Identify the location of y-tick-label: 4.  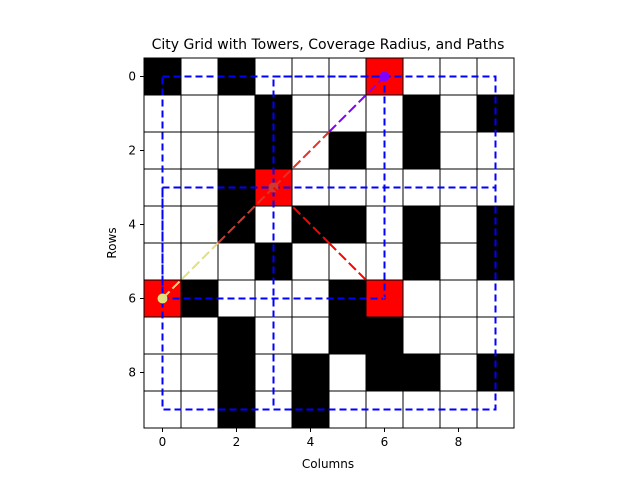
(132, 225).